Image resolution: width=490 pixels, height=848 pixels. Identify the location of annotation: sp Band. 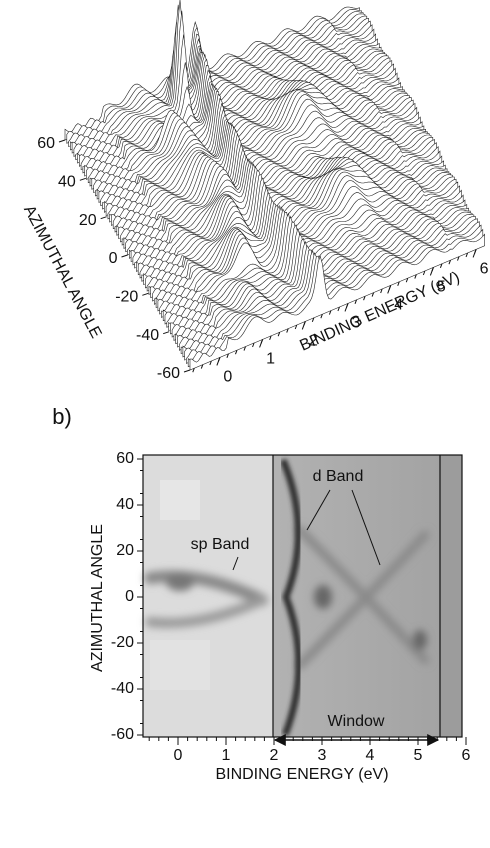
(220, 544).